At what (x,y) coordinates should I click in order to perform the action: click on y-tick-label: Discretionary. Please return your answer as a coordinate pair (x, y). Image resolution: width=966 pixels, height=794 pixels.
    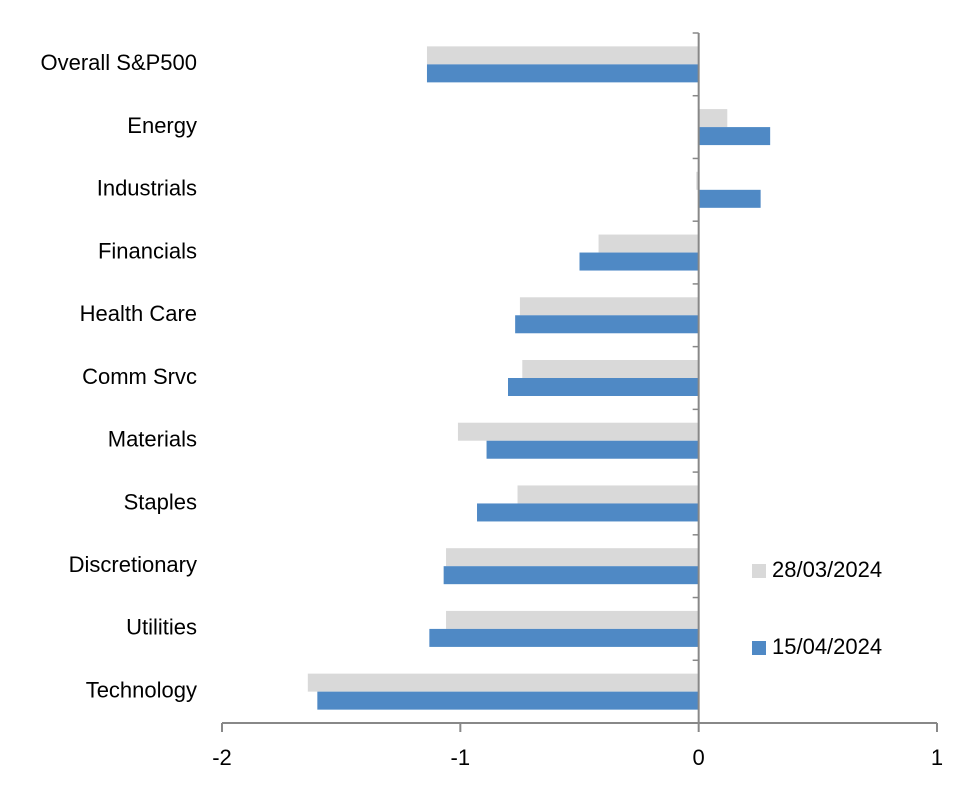
    Looking at the image, I should click on (133, 564).